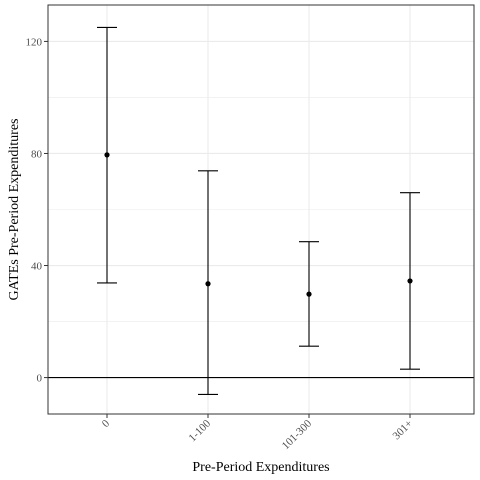 The height and width of the screenshot is (480, 480). I want to click on x-axis-title: Pre-Period Expenditures, so click(260, 467).